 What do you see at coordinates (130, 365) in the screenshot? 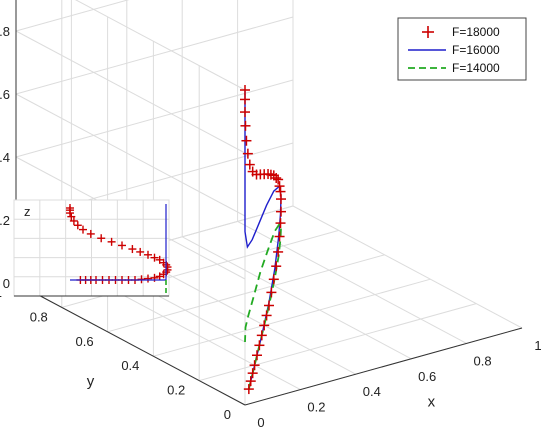
I see `y-tick-label: 0.4` at bounding box center [130, 365].